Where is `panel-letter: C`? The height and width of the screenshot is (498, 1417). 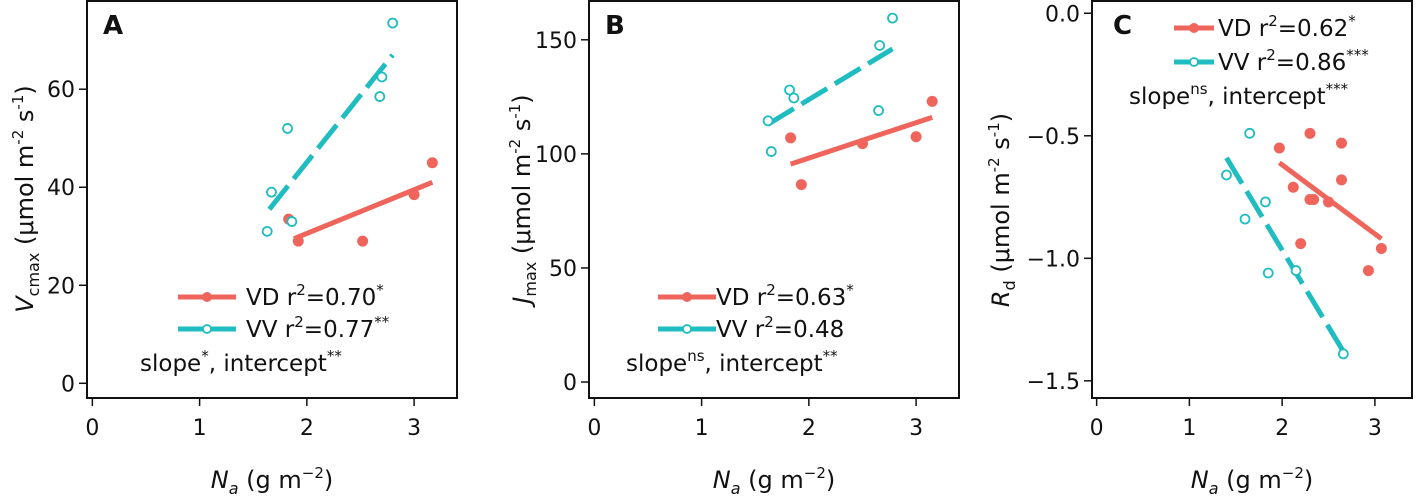
panel-letter: C is located at coordinates (1122, 26).